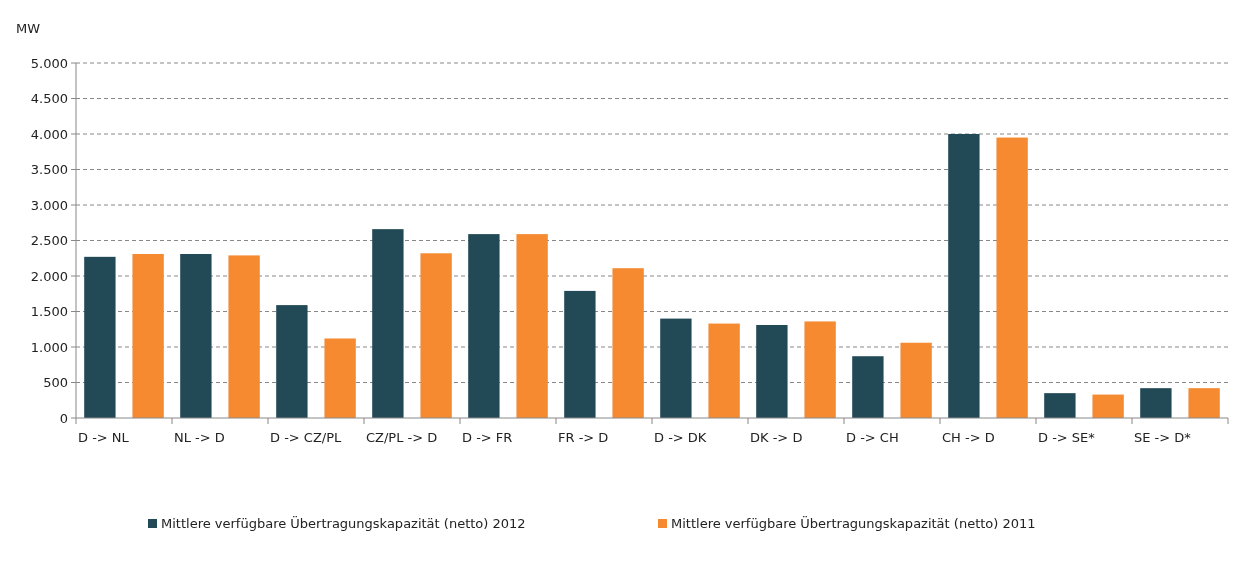 This screenshot has height=567, width=1257. What do you see at coordinates (49, 63) in the screenshot?
I see `y-tick-label: 5.000` at bounding box center [49, 63].